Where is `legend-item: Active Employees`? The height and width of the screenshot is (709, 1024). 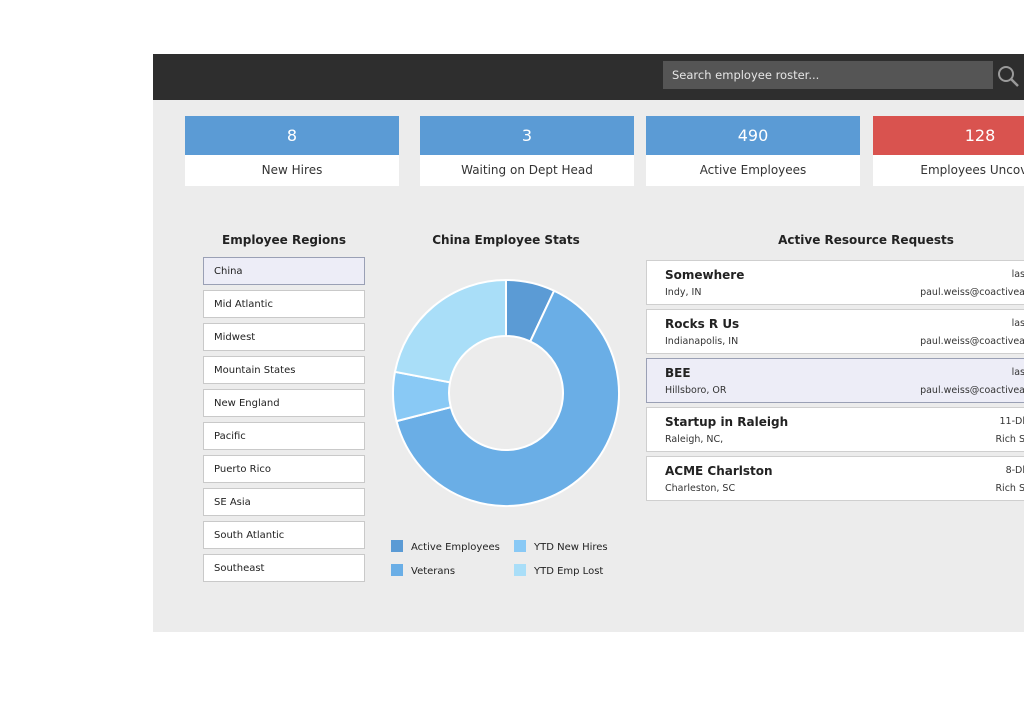
legend-item: Active Employees is located at coordinates (445, 546).